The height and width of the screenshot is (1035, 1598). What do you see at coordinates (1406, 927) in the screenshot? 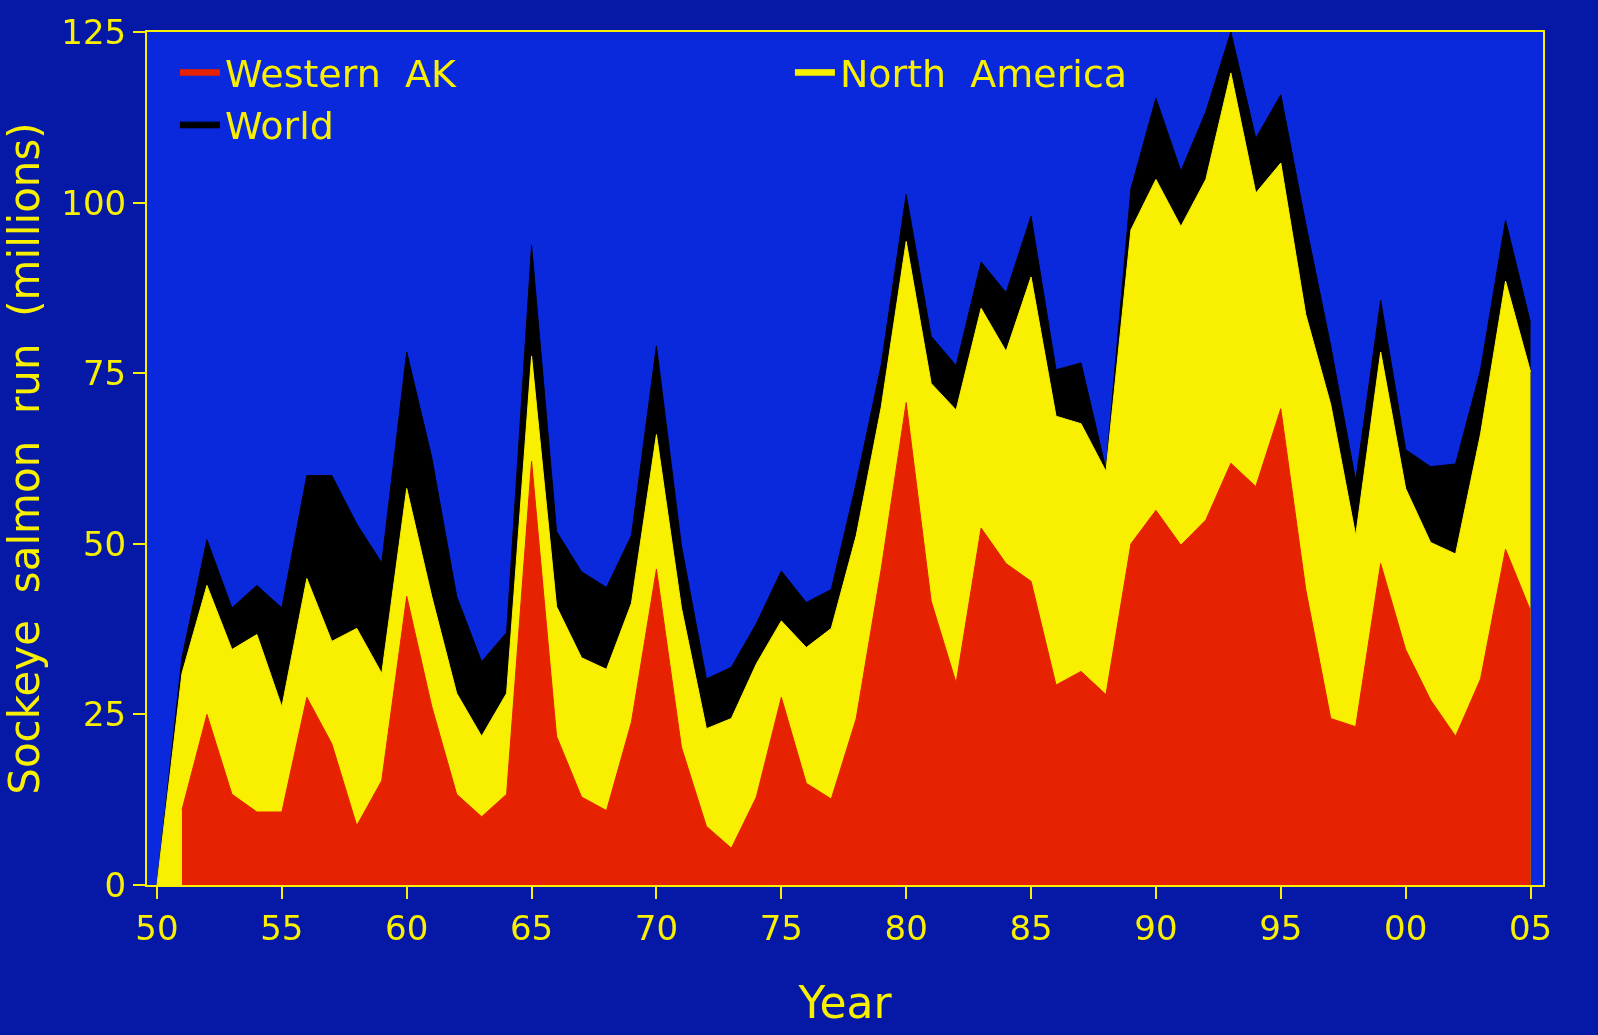
I see `x-tick-label: 00` at bounding box center [1406, 927].